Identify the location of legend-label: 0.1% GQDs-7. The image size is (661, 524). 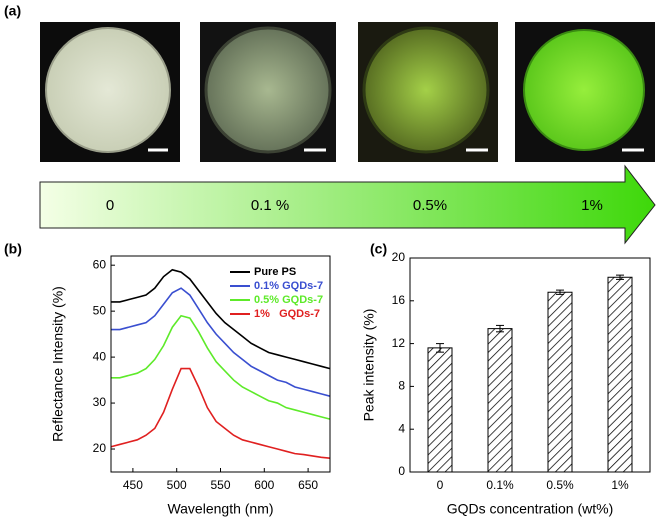
(288, 286).